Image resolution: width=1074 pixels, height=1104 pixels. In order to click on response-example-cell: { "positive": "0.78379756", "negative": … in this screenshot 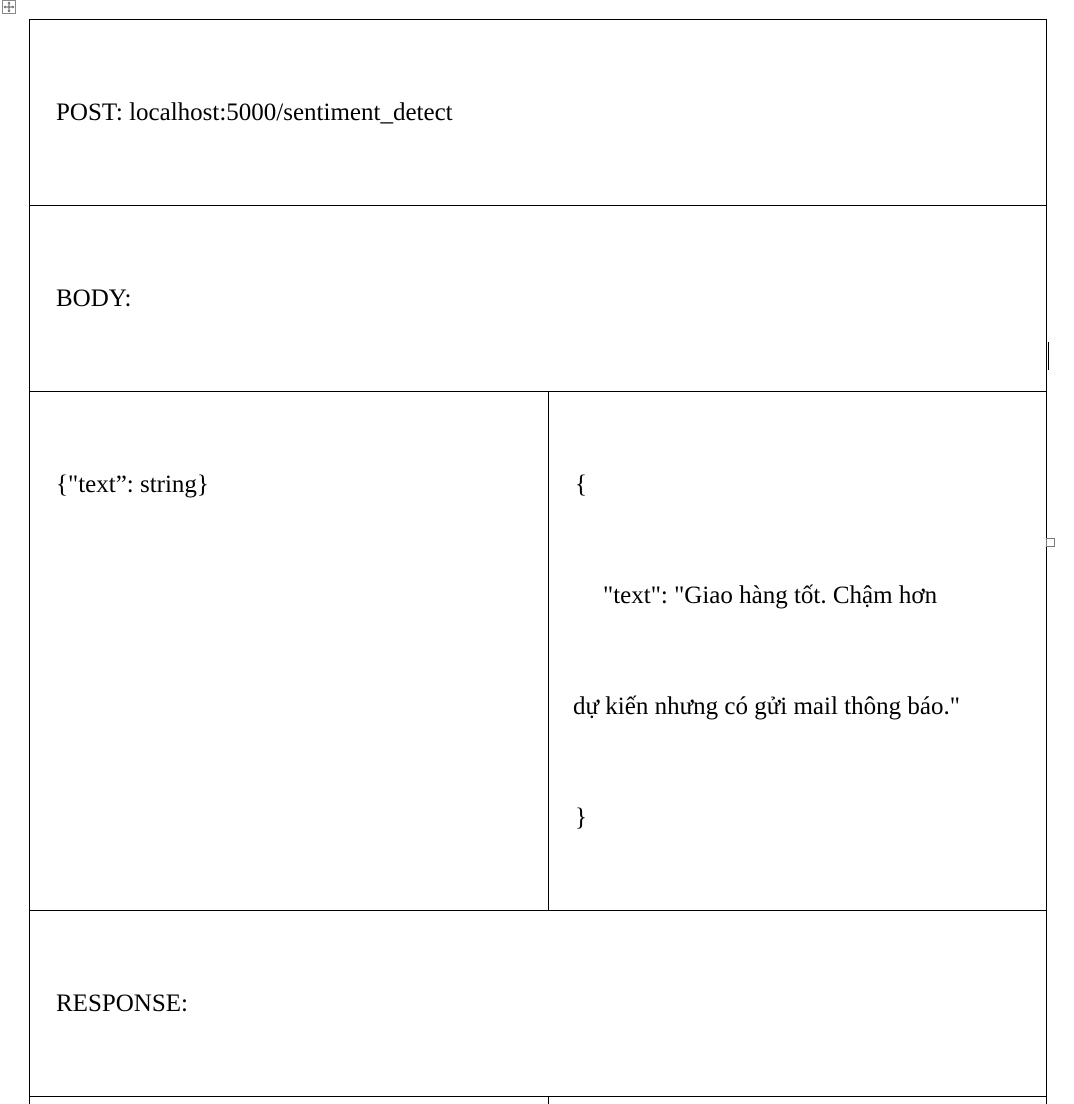, I will do `click(798, 1100)`.